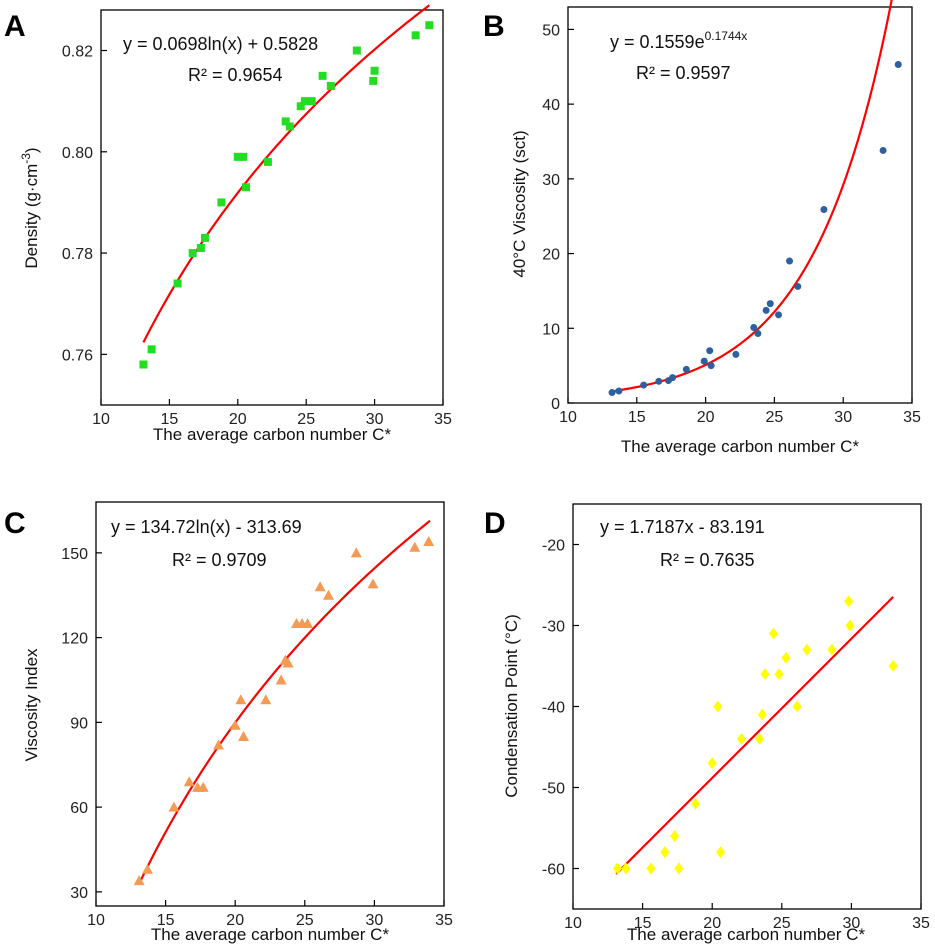 Image resolution: width=935 pixels, height=947 pixels. What do you see at coordinates (555, 404) in the screenshot?
I see `y-tick-label: 0` at bounding box center [555, 404].